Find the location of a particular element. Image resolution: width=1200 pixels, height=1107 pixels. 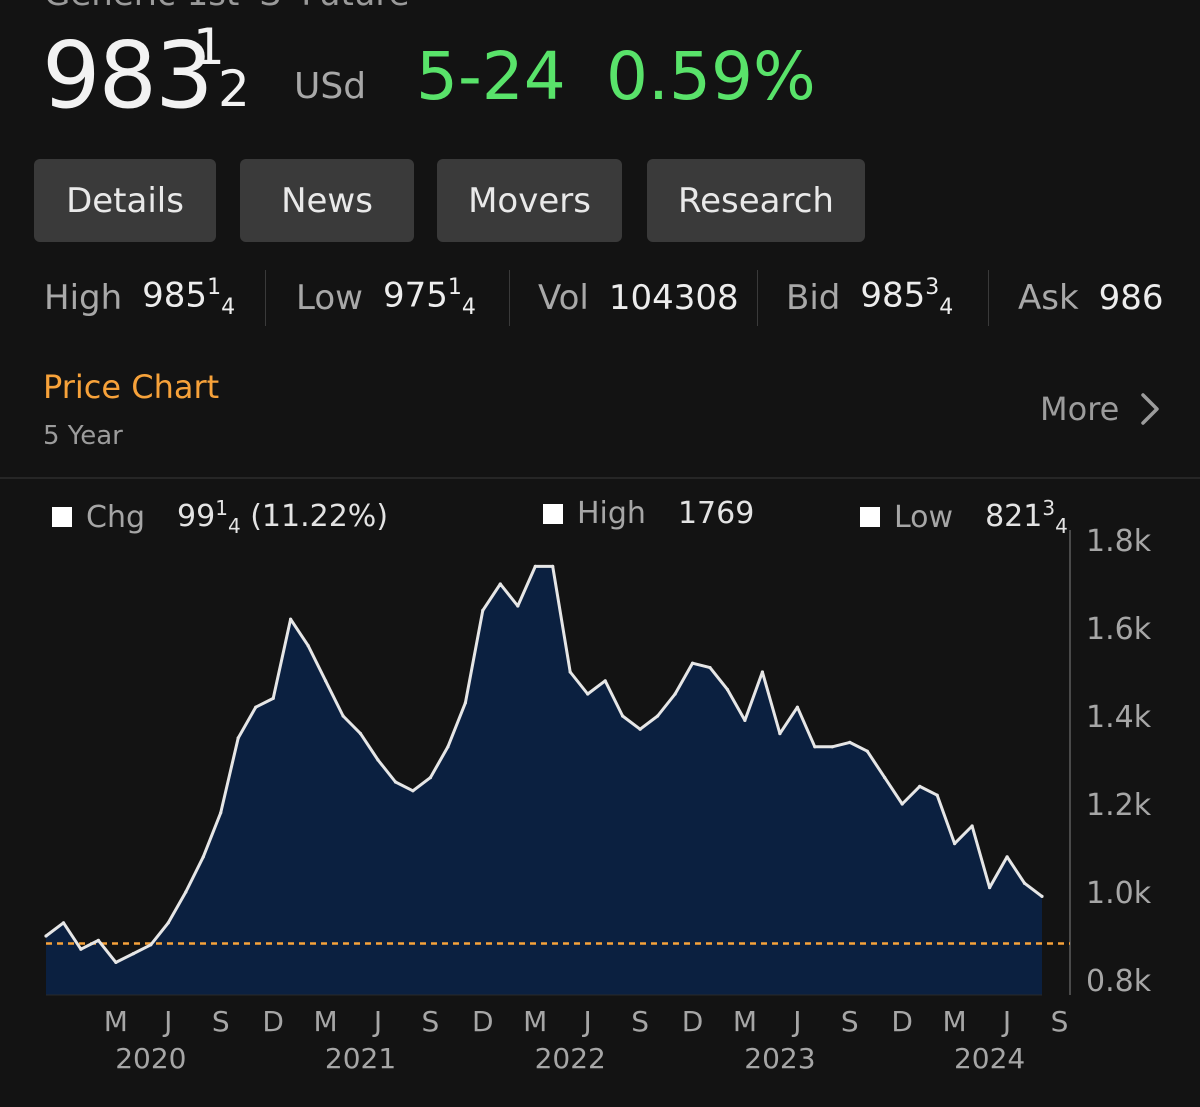

x-year-label: 2024 is located at coordinates (989, 1058).